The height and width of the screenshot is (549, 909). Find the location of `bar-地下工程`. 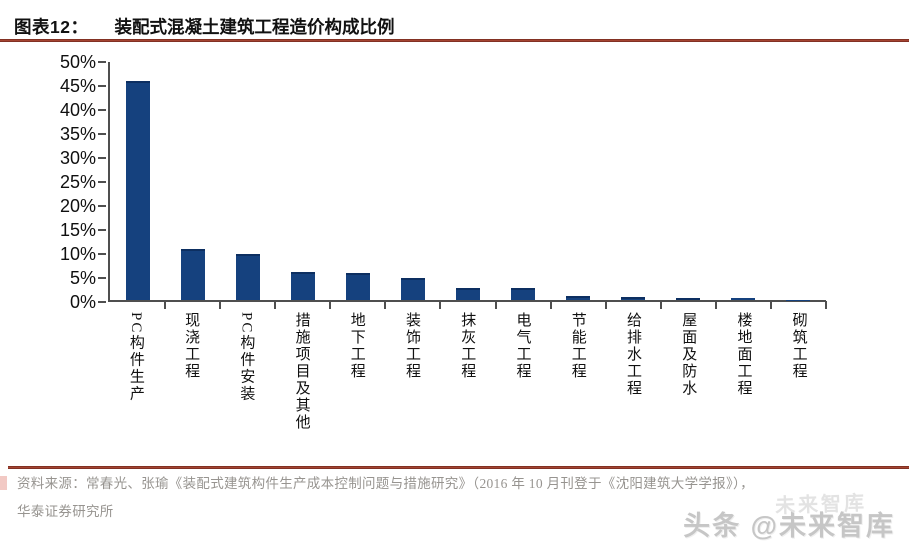

bar-地下工程 is located at coordinates (357, 286).